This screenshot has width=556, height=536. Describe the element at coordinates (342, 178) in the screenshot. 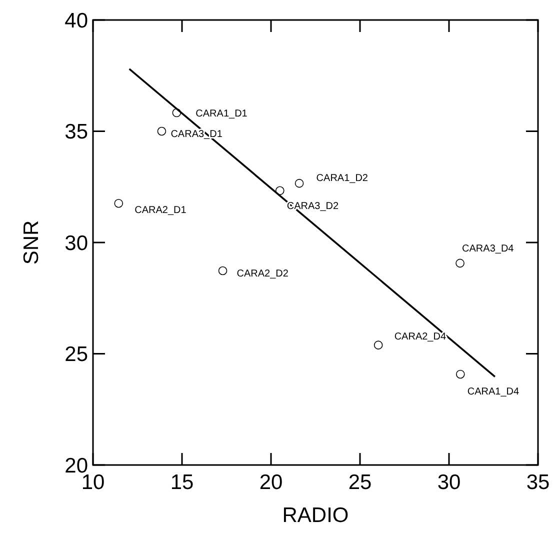

I see `annotation: CARA1_D2` at that location.